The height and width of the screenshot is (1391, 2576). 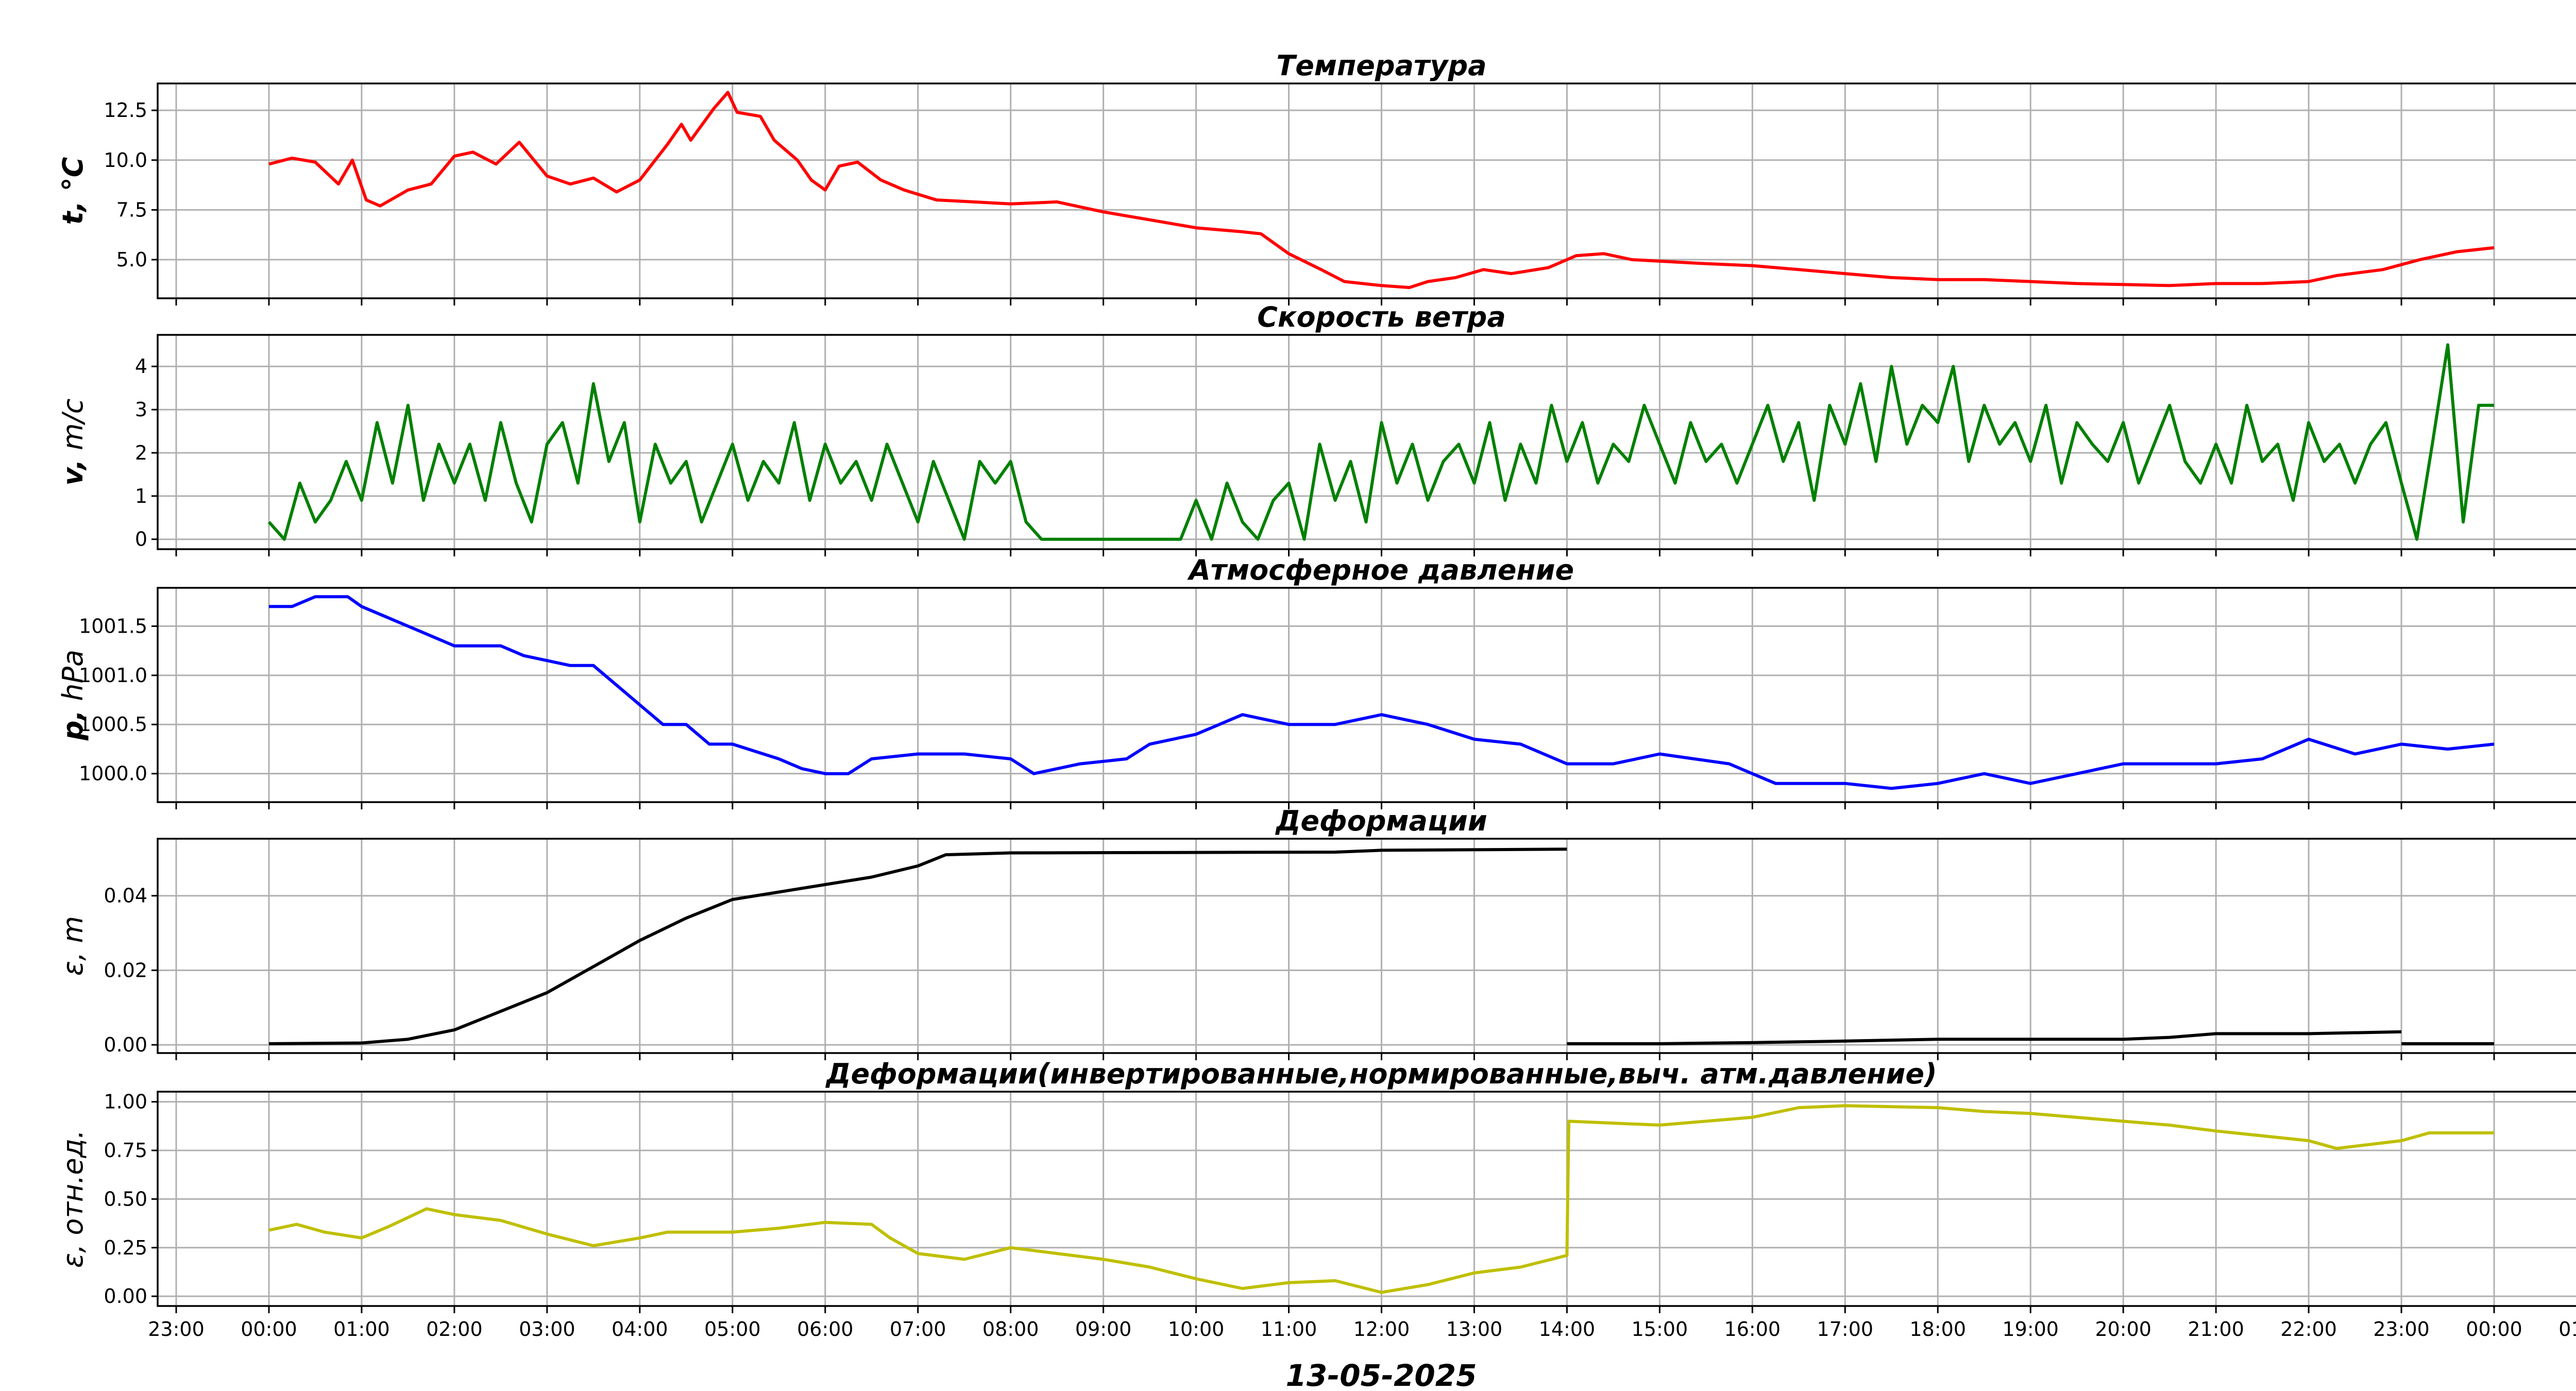 What do you see at coordinates (141, 539) in the screenshot?
I see `y-tick-label: 0` at bounding box center [141, 539].